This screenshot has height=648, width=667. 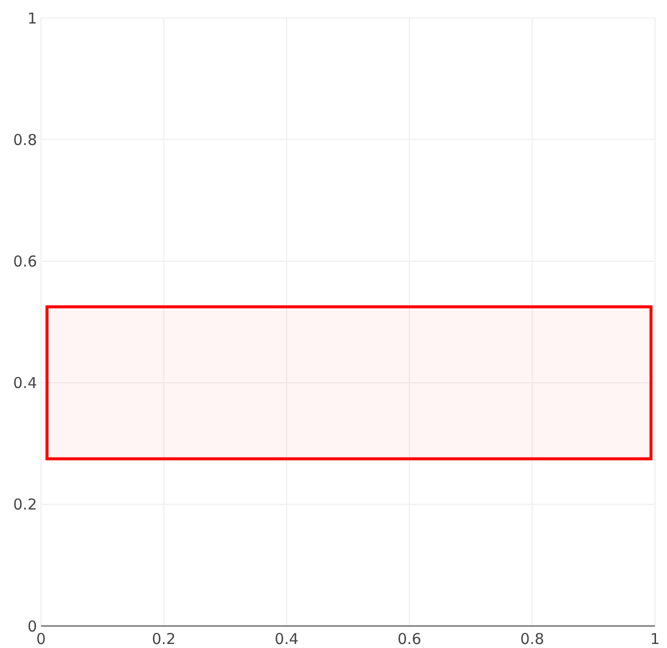 What do you see at coordinates (25, 505) in the screenshot?
I see `y-tick-label: 0.2` at bounding box center [25, 505].